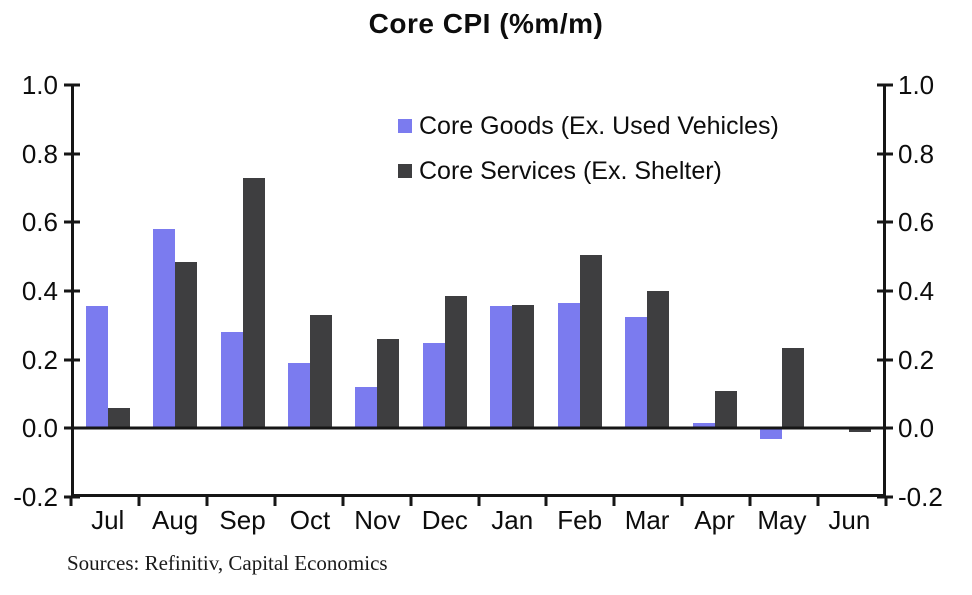 The height and width of the screenshot is (595, 972). Describe the element at coordinates (39, 428) in the screenshot. I see `y-tick-label-left-0.0: 0.0` at that location.